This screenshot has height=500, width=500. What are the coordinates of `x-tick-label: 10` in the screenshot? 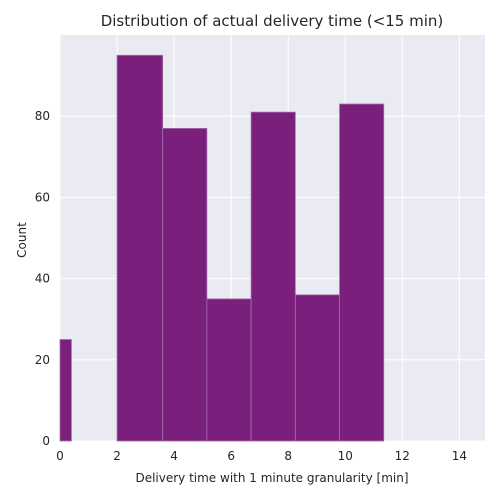 It's located at (345, 456).